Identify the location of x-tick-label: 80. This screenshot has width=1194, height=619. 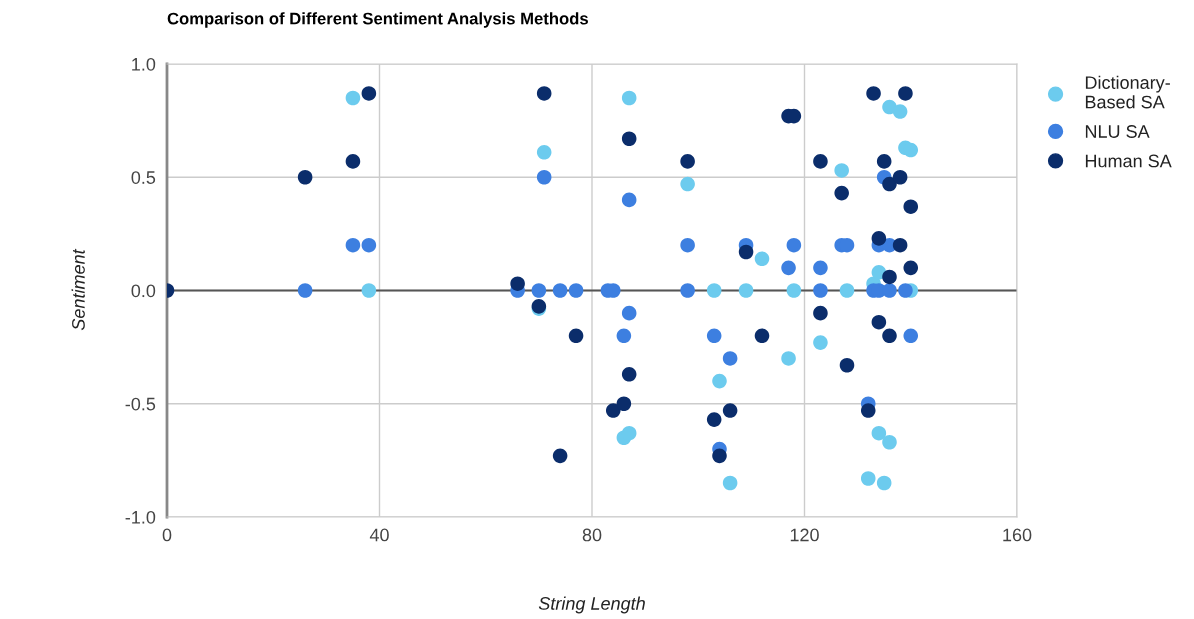
(592, 535).